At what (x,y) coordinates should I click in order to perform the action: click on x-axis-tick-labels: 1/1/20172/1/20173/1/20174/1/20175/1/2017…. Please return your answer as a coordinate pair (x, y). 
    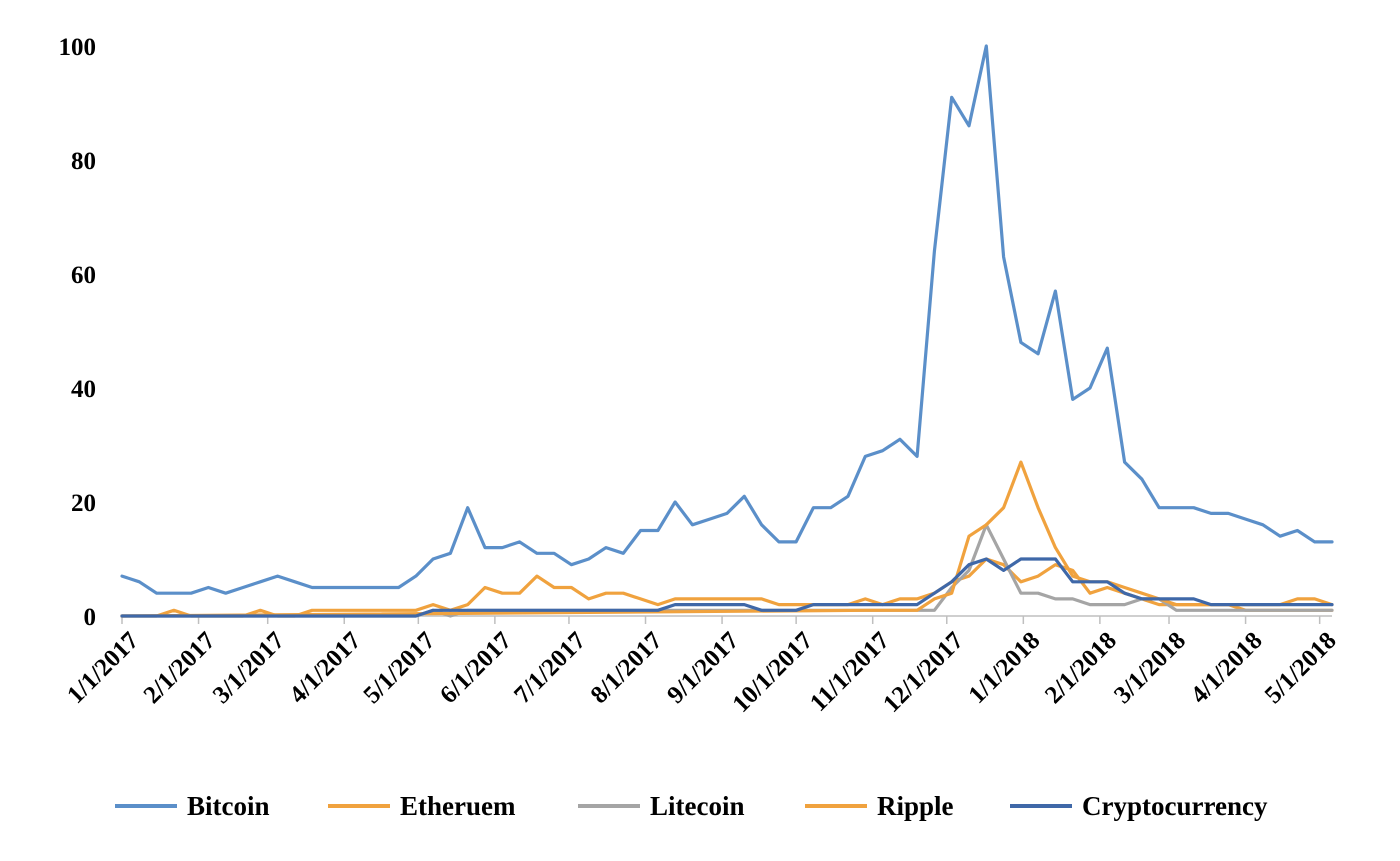
    Looking at the image, I should click on (702, 672).